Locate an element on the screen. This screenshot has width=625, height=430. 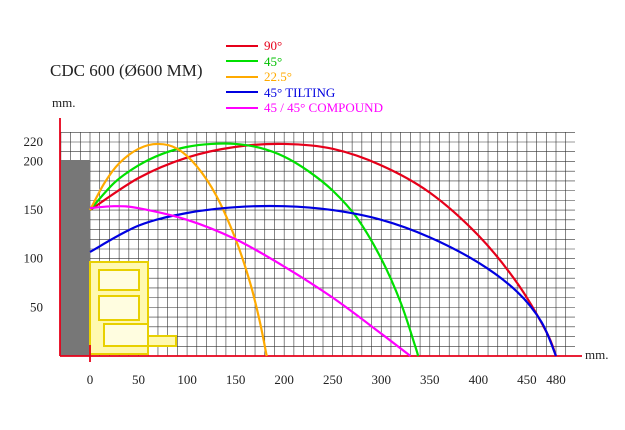
y-tick-label: 200 is located at coordinates (34, 160).